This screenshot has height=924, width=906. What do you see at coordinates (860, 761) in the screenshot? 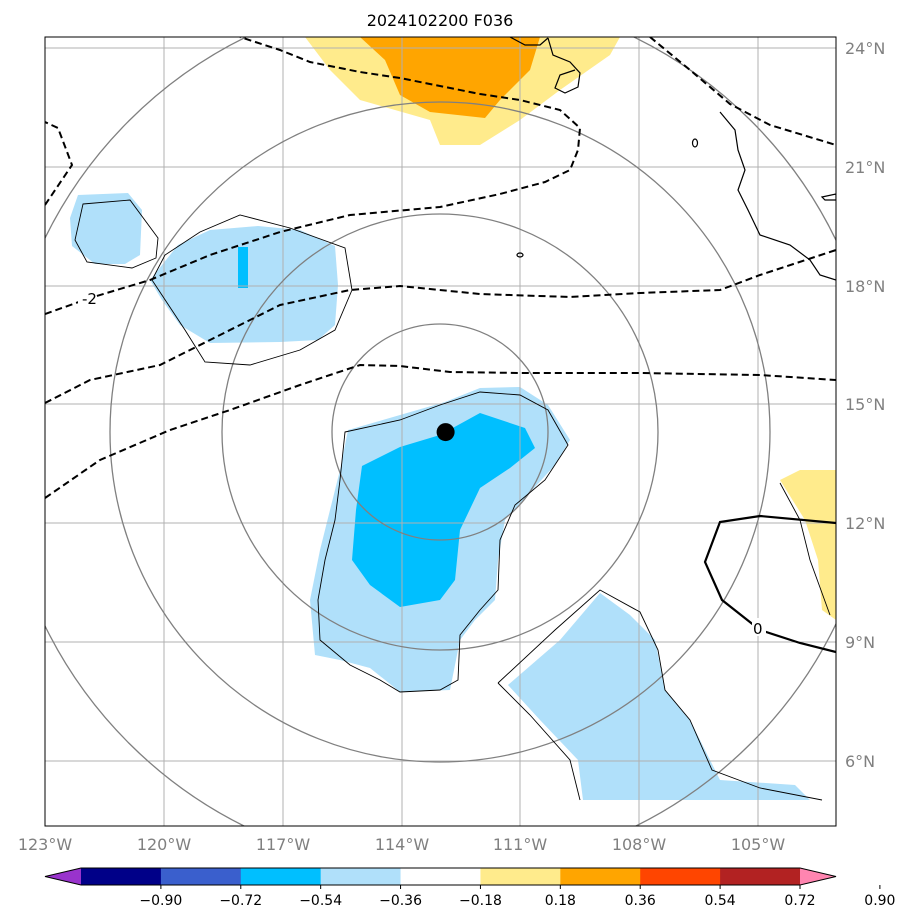
I see `lat-label: 6°N` at bounding box center [860, 761].